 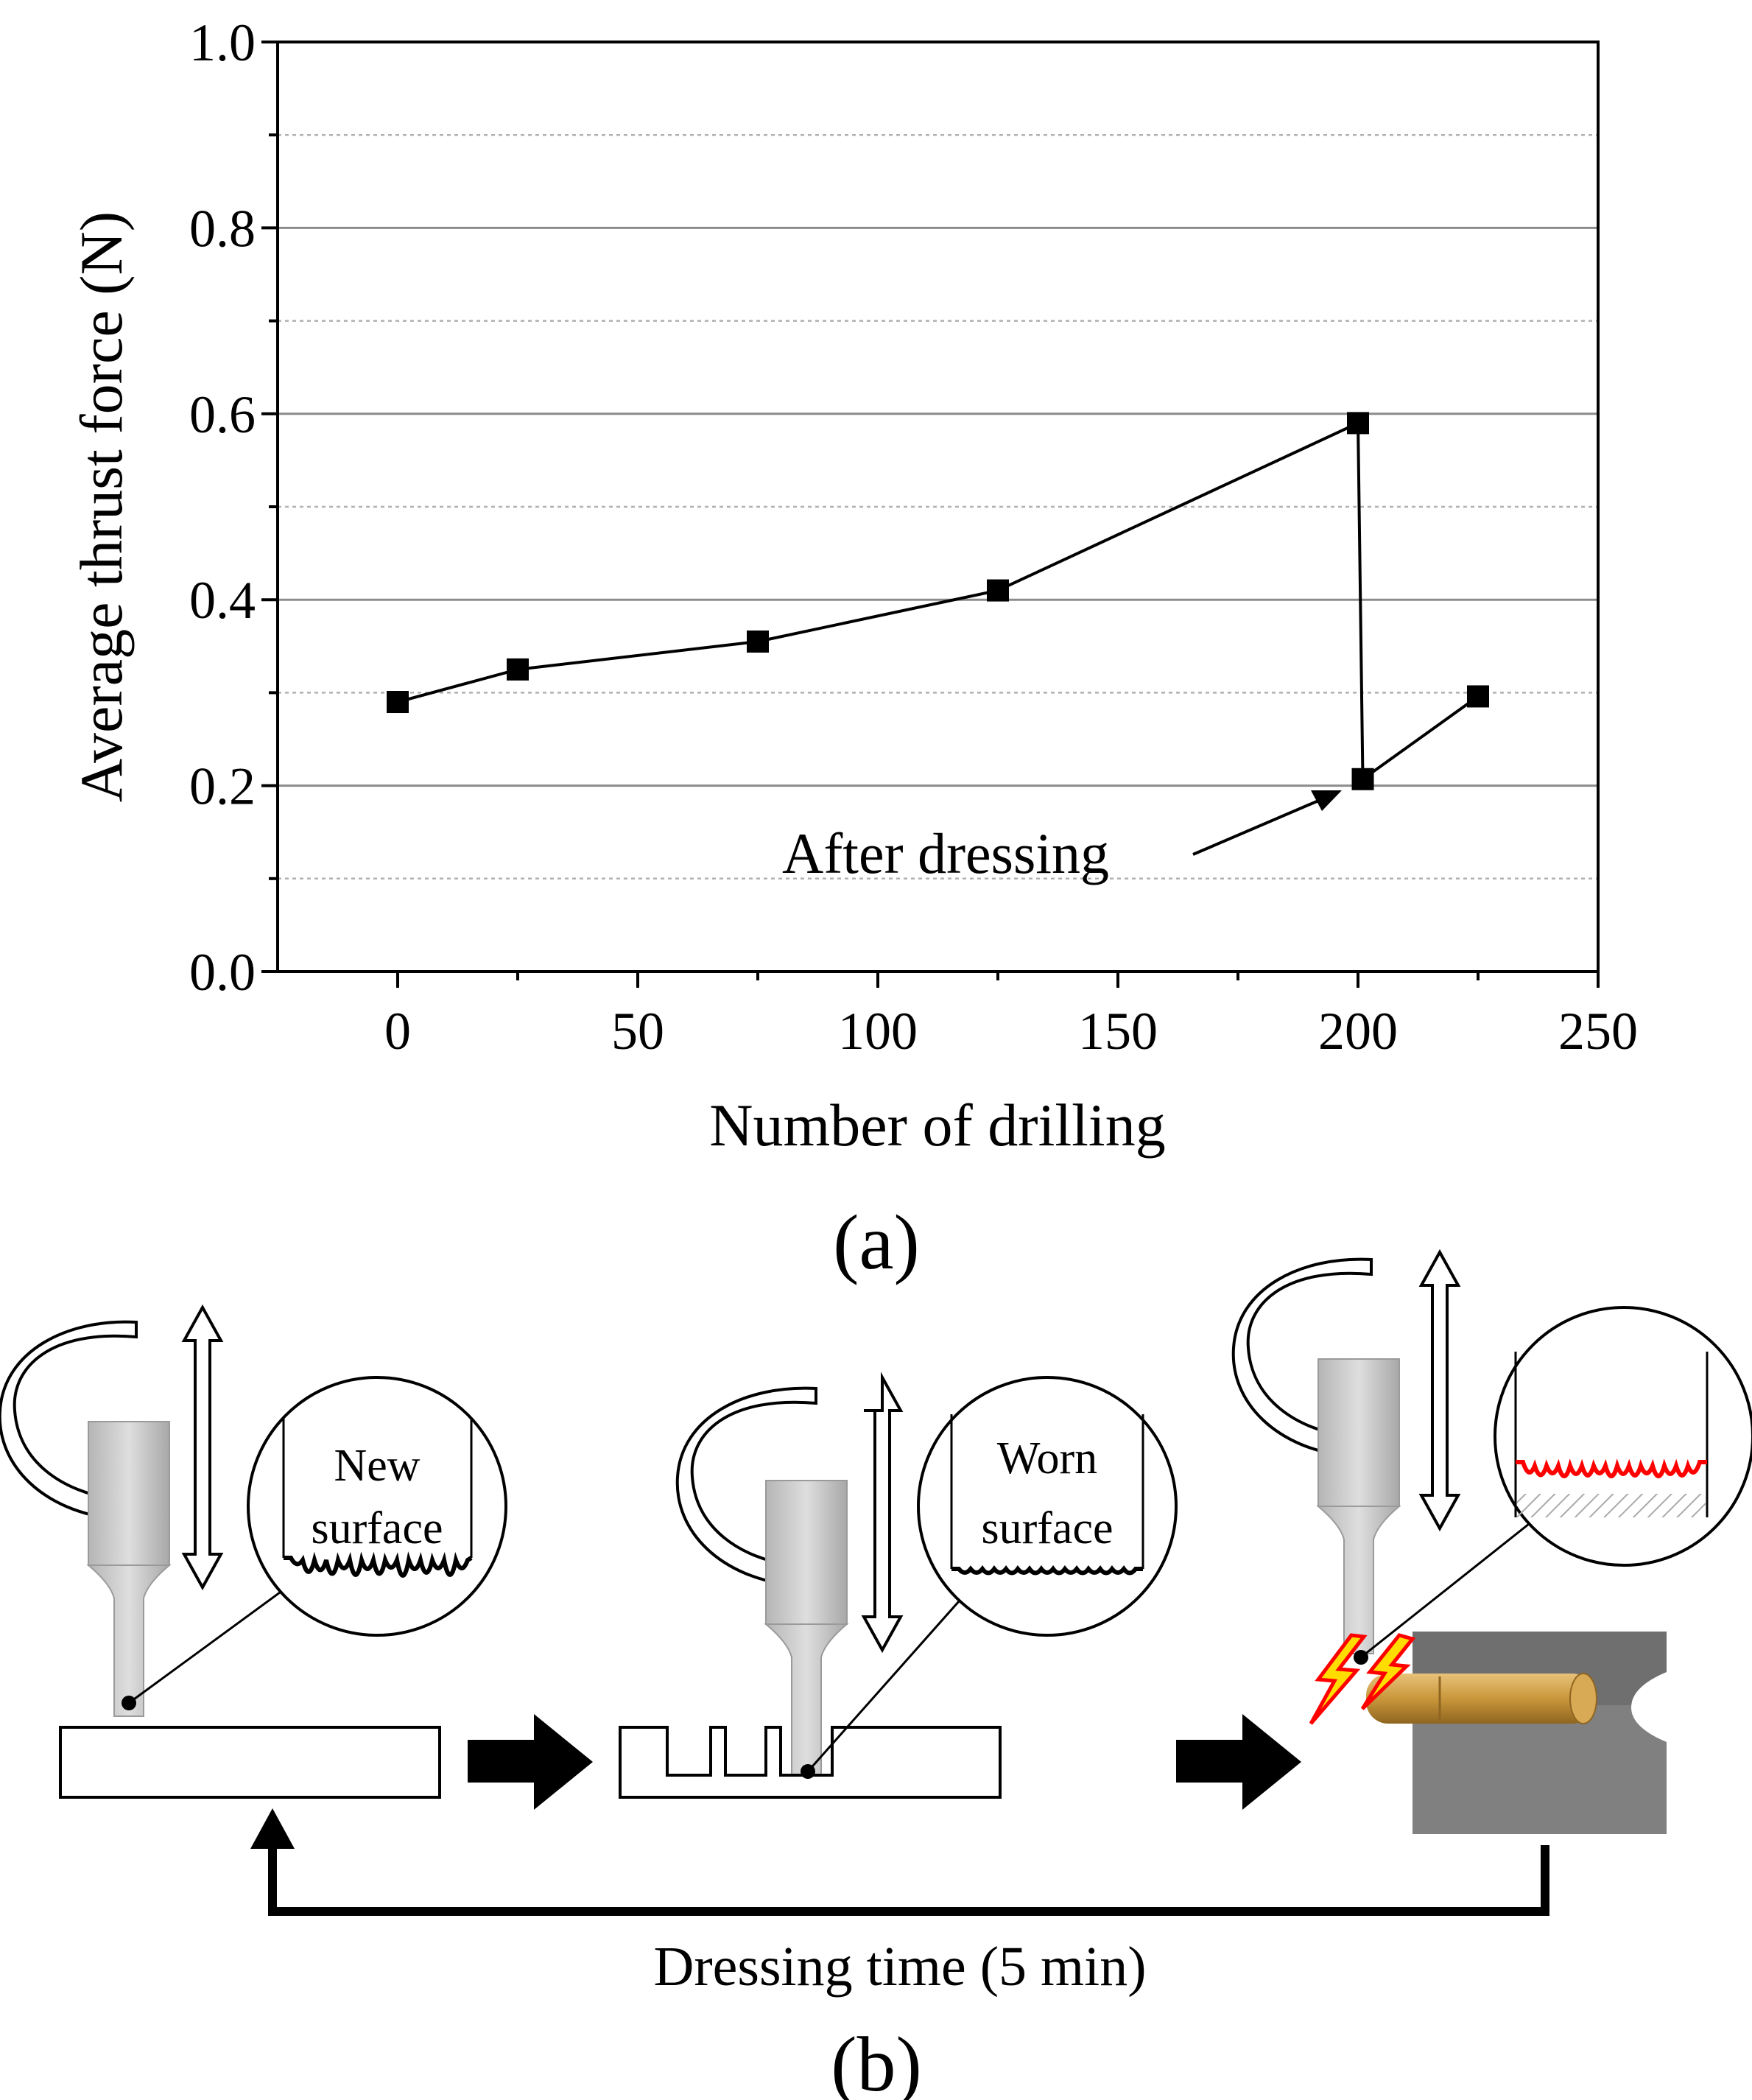 What do you see at coordinates (1047, 1570) in the screenshot?
I see `worn-surface-profile` at bounding box center [1047, 1570].